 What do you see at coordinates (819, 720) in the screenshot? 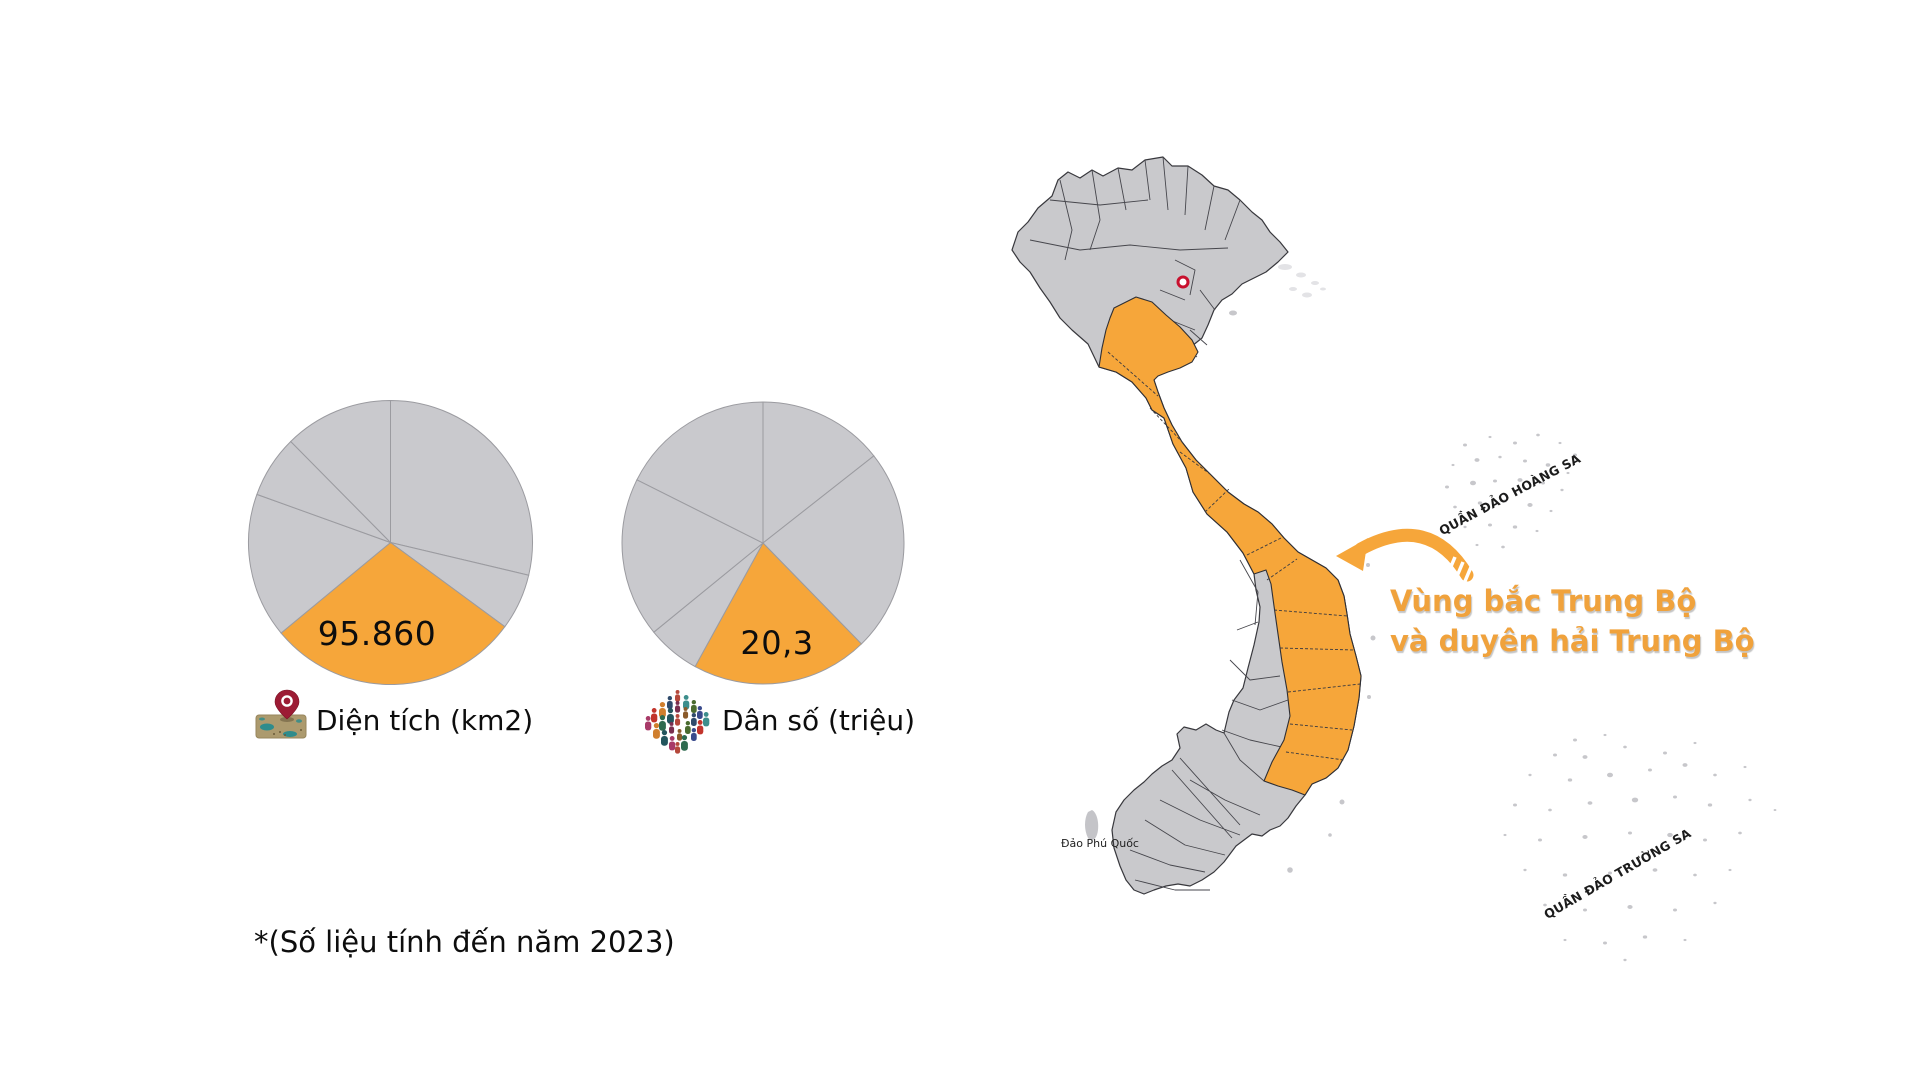
I see `population-figure-label: Dân số (triệu)` at bounding box center [819, 720].